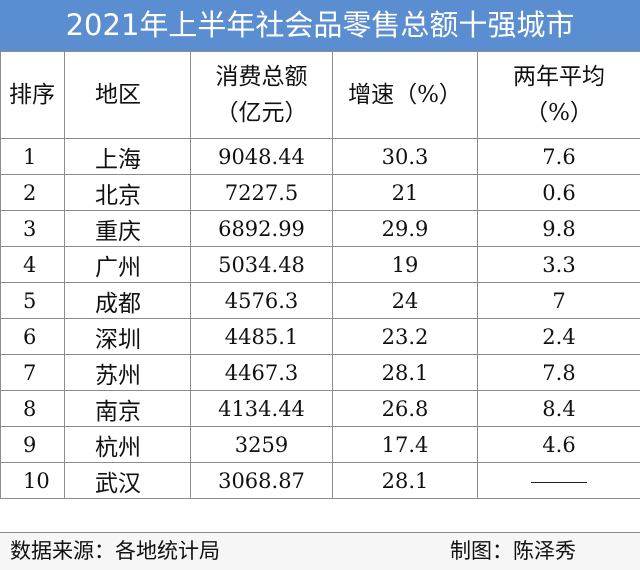 Image resolution: width=640 pixels, height=570 pixels. What do you see at coordinates (405, 337) in the screenshot?
I see `growth-cell: 23.2` at bounding box center [405, 337].